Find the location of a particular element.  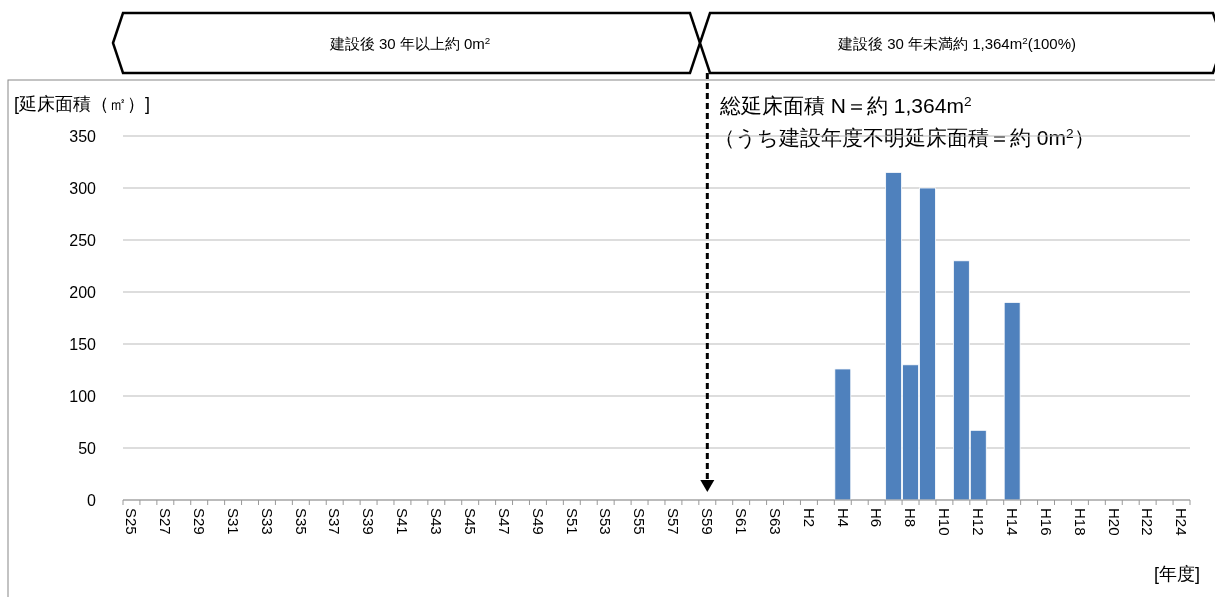

x-tick-label: H22 is located at coordinates (1148, 522).